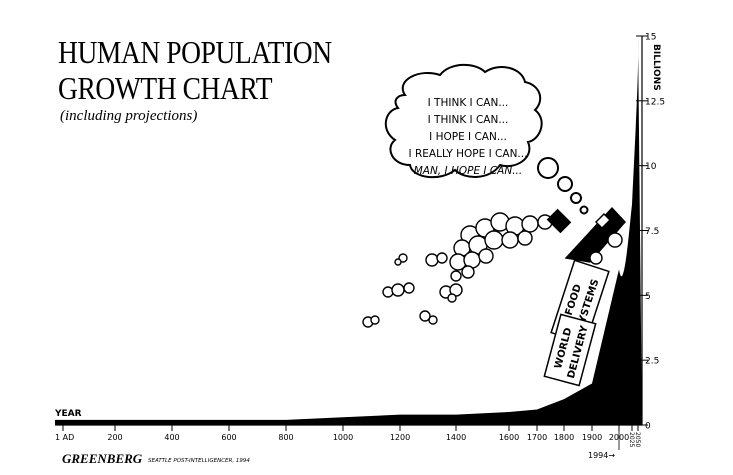 The width and height of the screenshot is (733, 475). I want to click on x-tick-label: 2050, so click(637, 439).